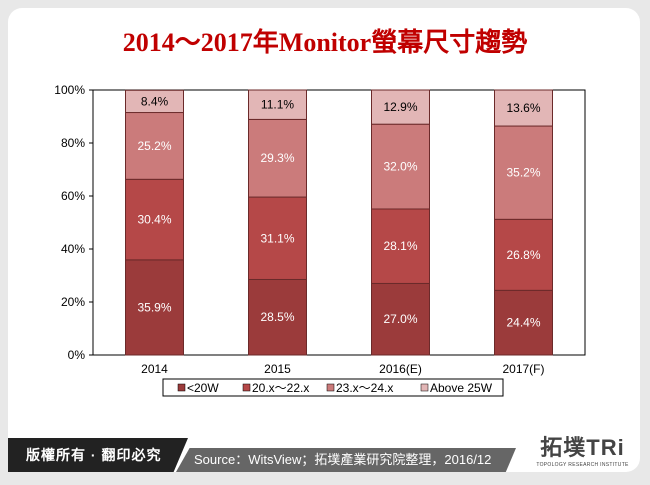 This screenshot has width=650, height=485. I want to click on logo-text: 拓墣TRi, so click(582, 447).